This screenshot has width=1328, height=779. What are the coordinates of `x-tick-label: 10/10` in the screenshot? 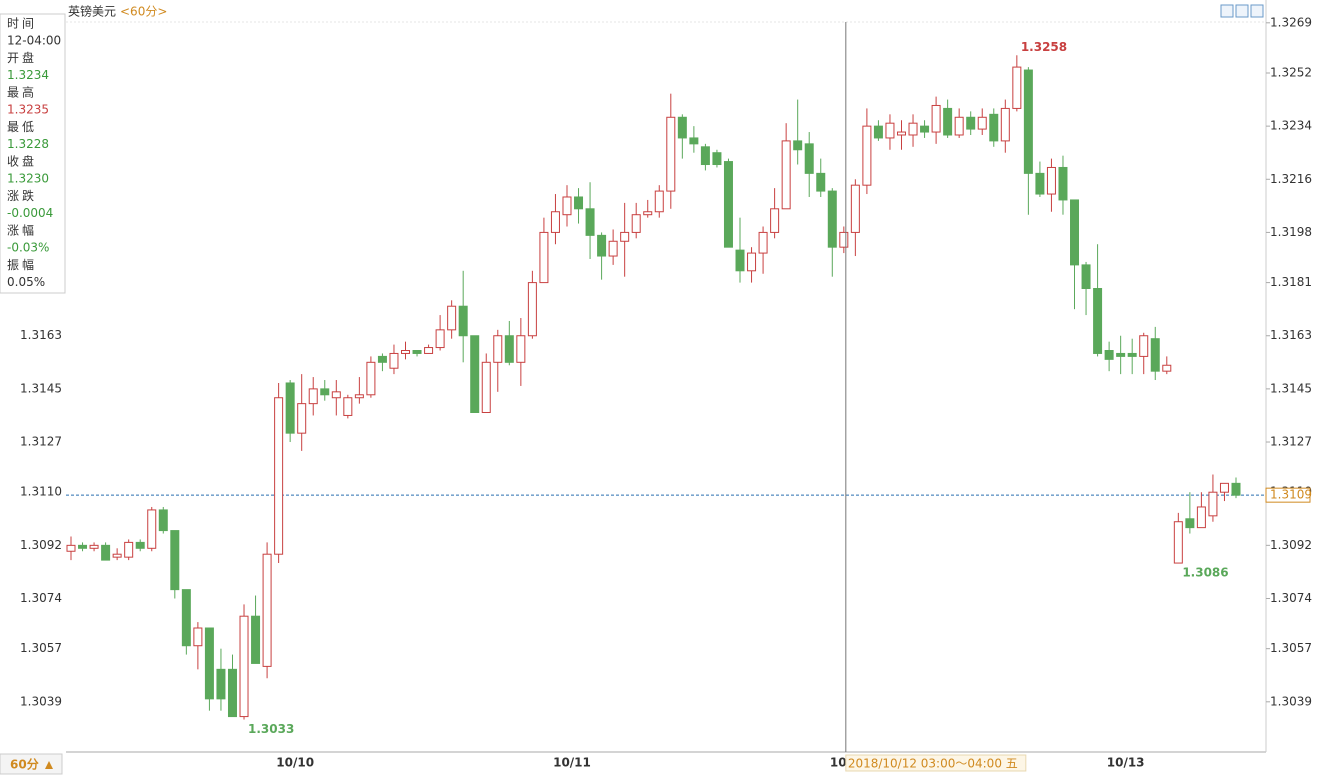 It's located at (295, 763).